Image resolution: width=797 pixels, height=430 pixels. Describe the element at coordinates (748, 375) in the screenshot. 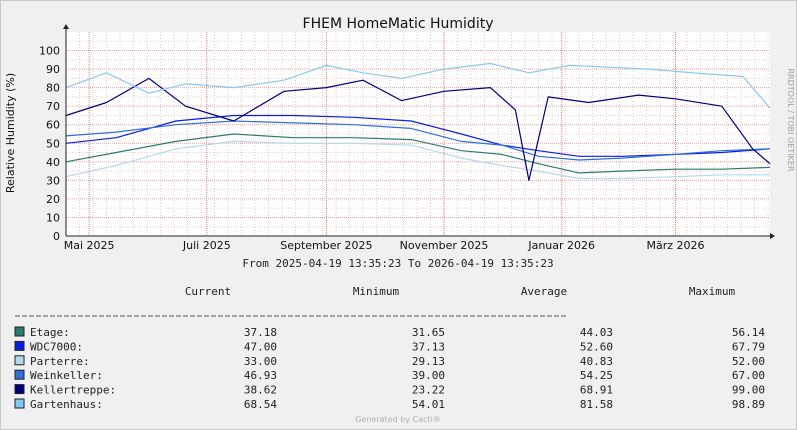

I see `legend-value-maximum: 67.00` at that location.